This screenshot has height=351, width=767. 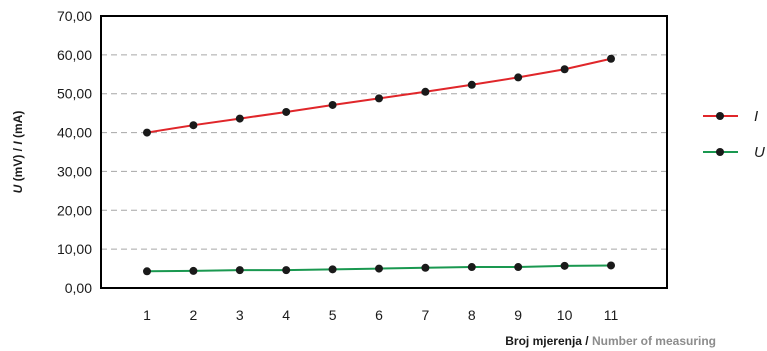 What do you see at coordinates (759, 152) in the screenshot?
I see `legend-label: U` at bounding box center [759, 152].